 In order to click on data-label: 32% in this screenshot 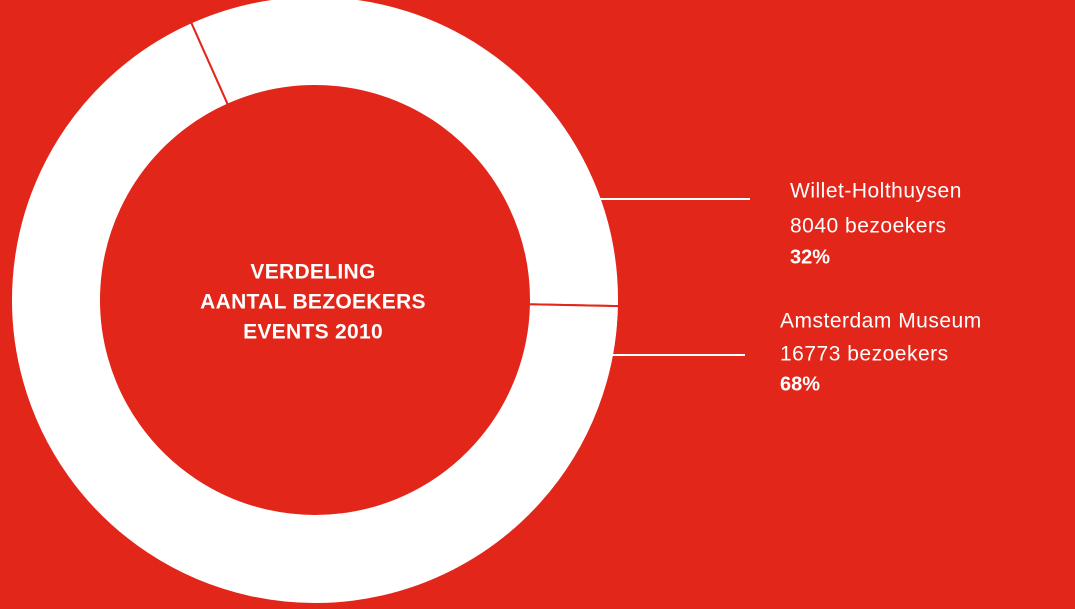, I will do `click(810, 257)`.